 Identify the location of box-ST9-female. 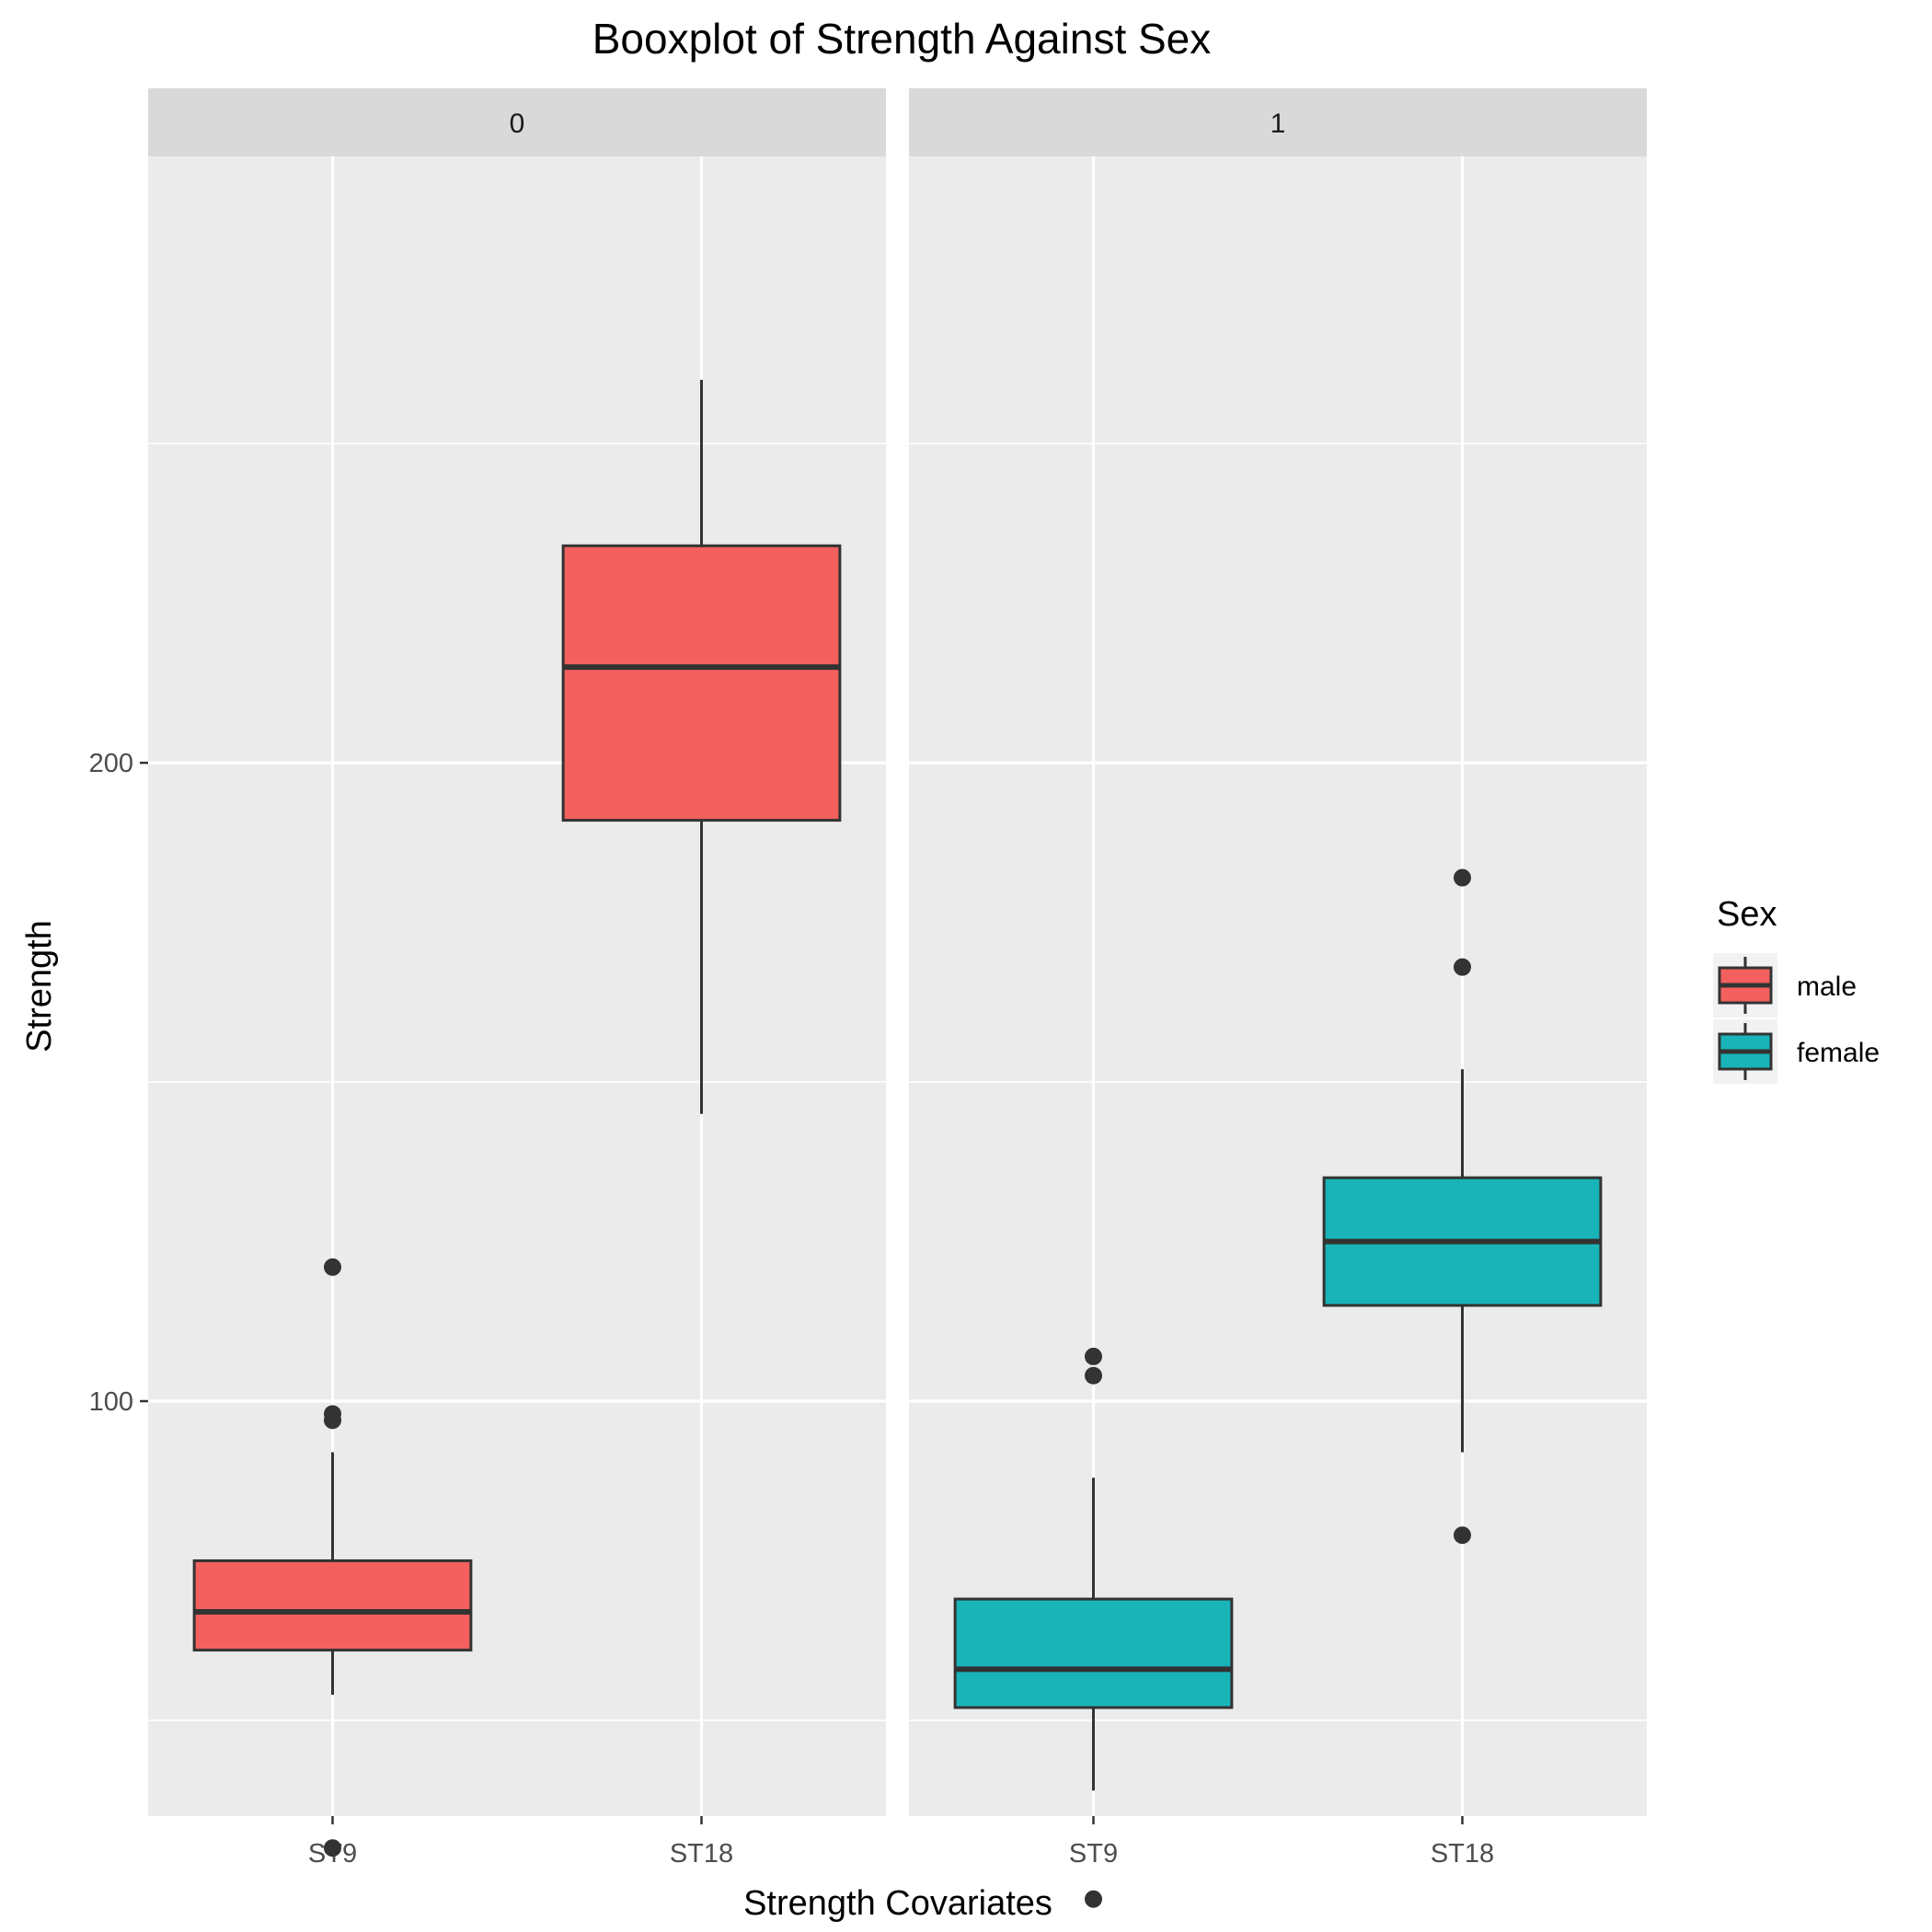
(1093, 1627).